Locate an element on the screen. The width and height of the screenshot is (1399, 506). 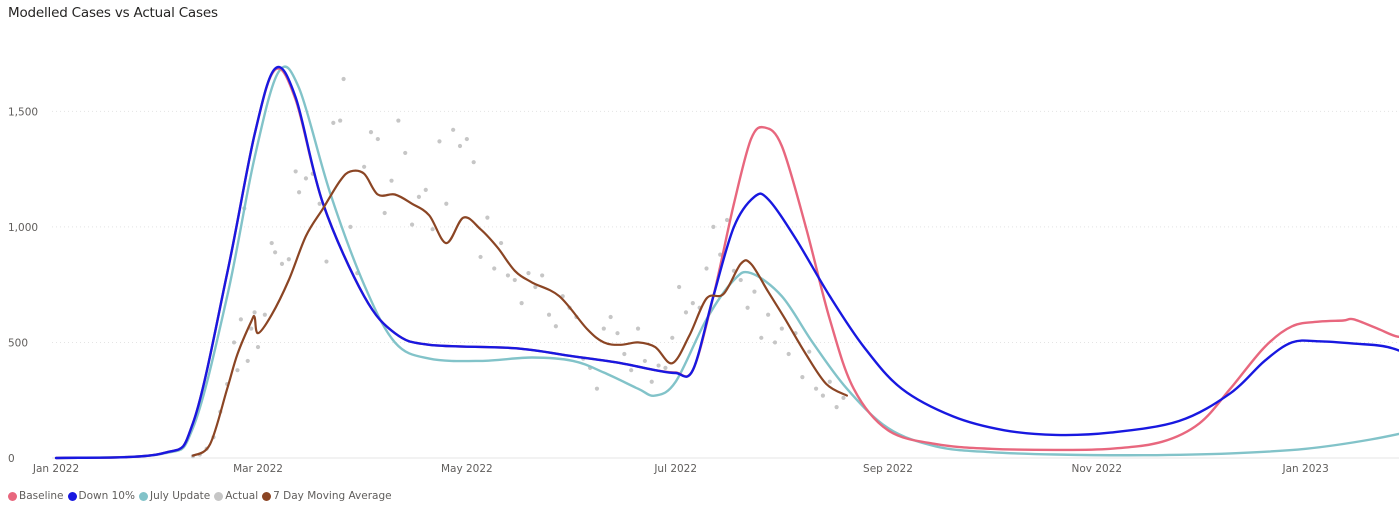
legend-item-actual: Actual is located at coordinates (236, 496).